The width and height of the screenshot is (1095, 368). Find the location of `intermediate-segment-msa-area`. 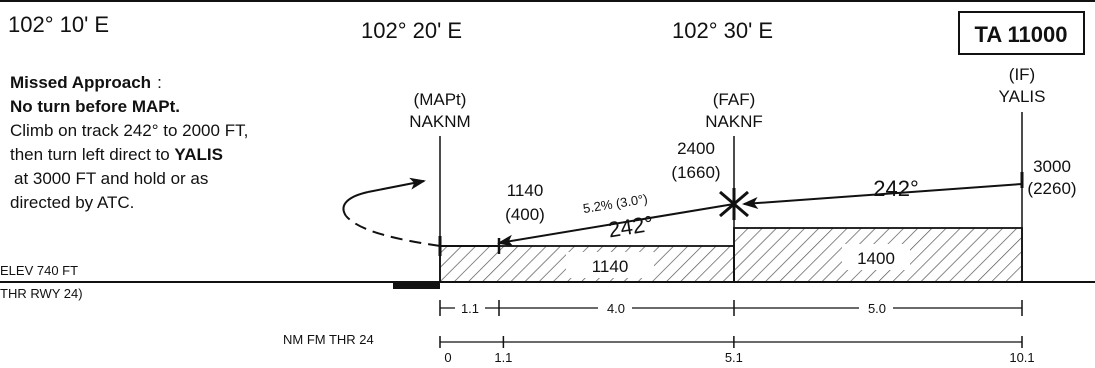

intermediate-segment-msa-area is located at coordinates (878, 255).